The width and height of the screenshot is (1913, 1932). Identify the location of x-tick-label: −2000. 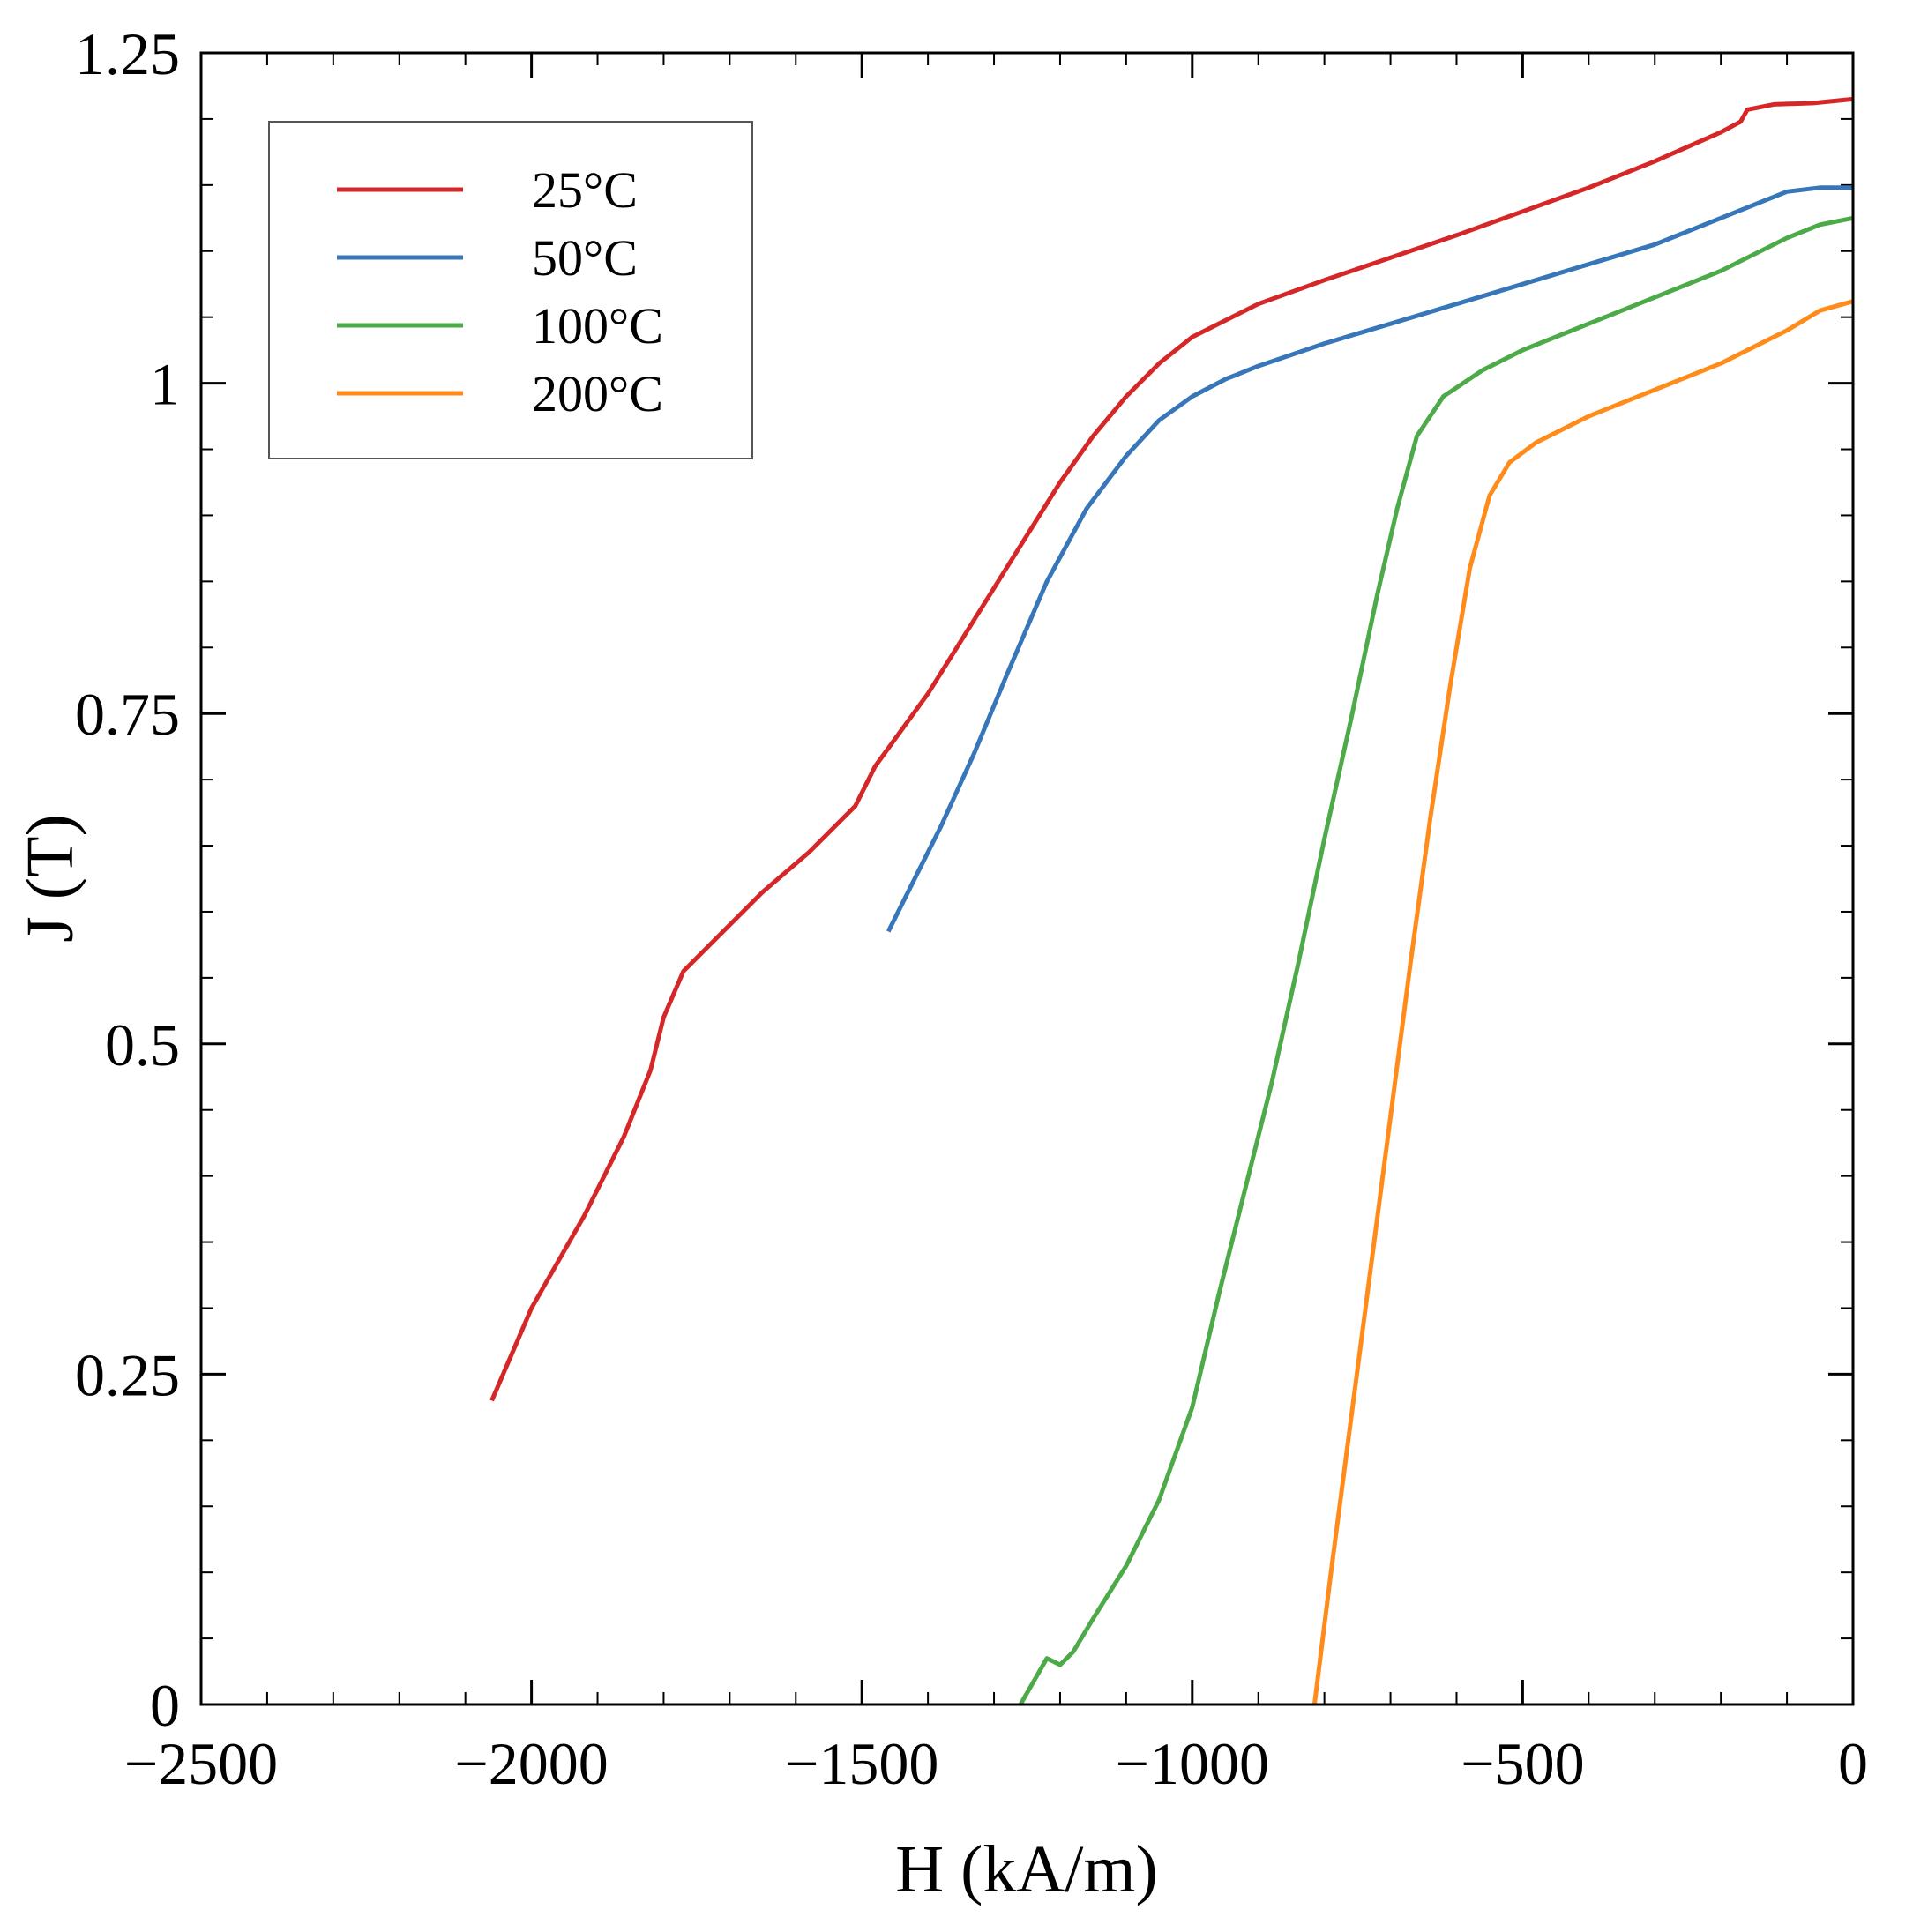
(531, 1763).